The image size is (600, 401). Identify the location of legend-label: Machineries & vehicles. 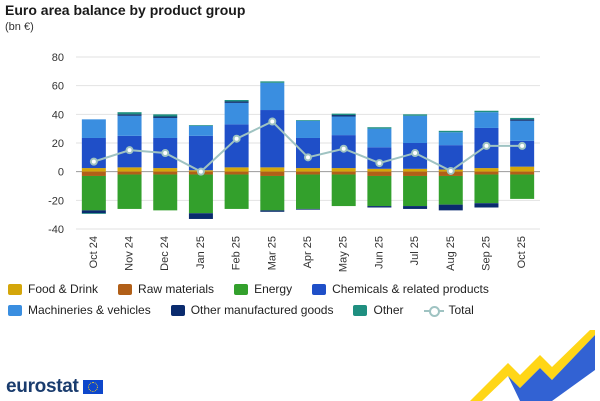
(89, 310).